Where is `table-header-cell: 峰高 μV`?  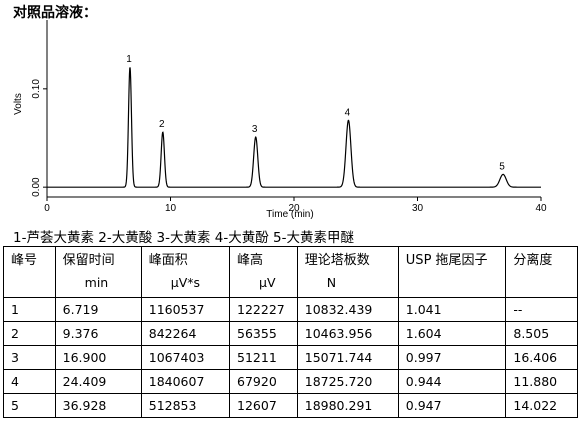
table-header-cell: 峰高 μV is located at coordinates (263, 272).